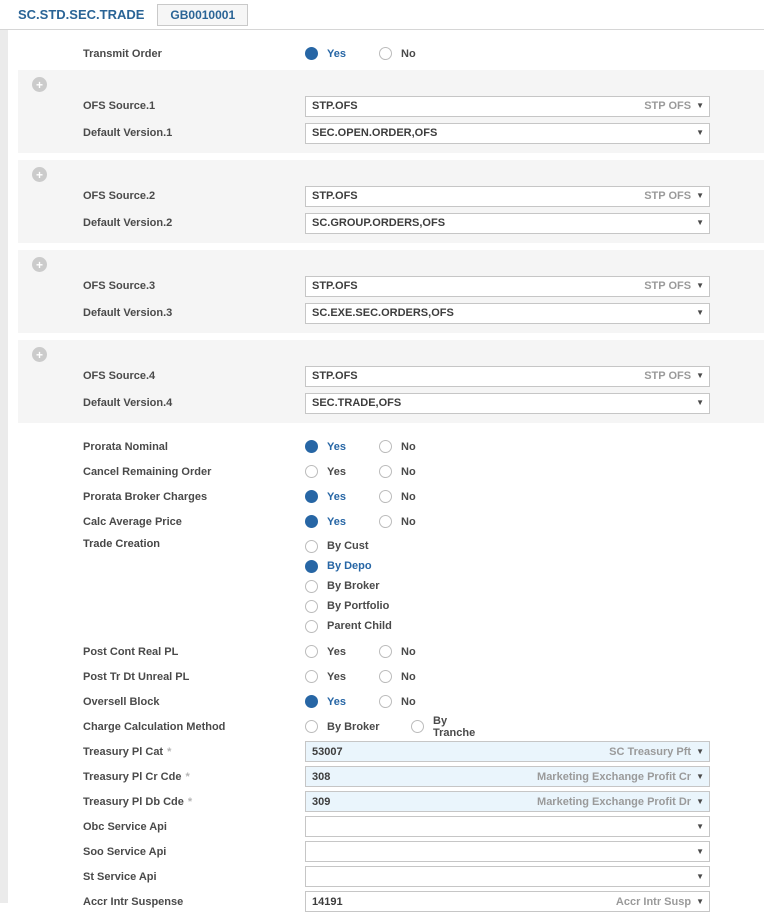  I want to click on default-version-1-select: SEC.OPEN.ORDER,OFS ▼, so click(507, 133).